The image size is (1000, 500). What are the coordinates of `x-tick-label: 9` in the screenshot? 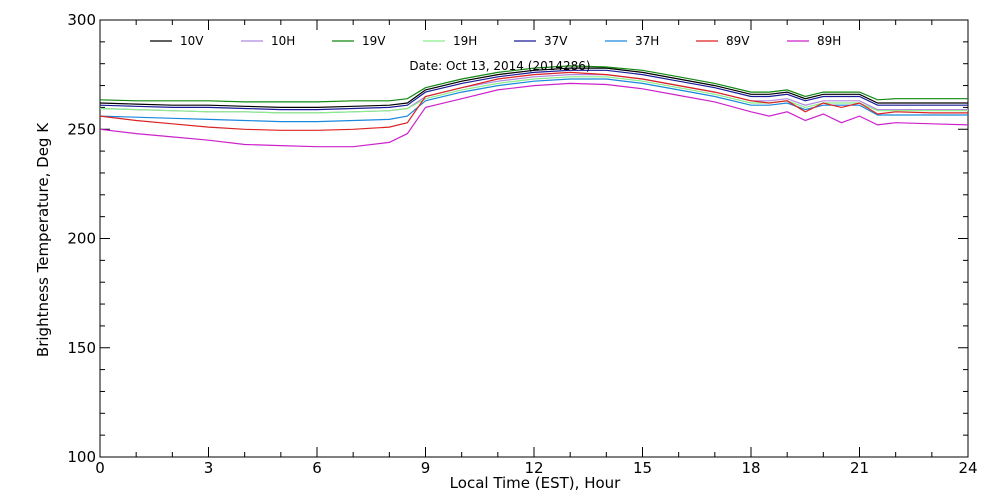 It's located at (426, 468).